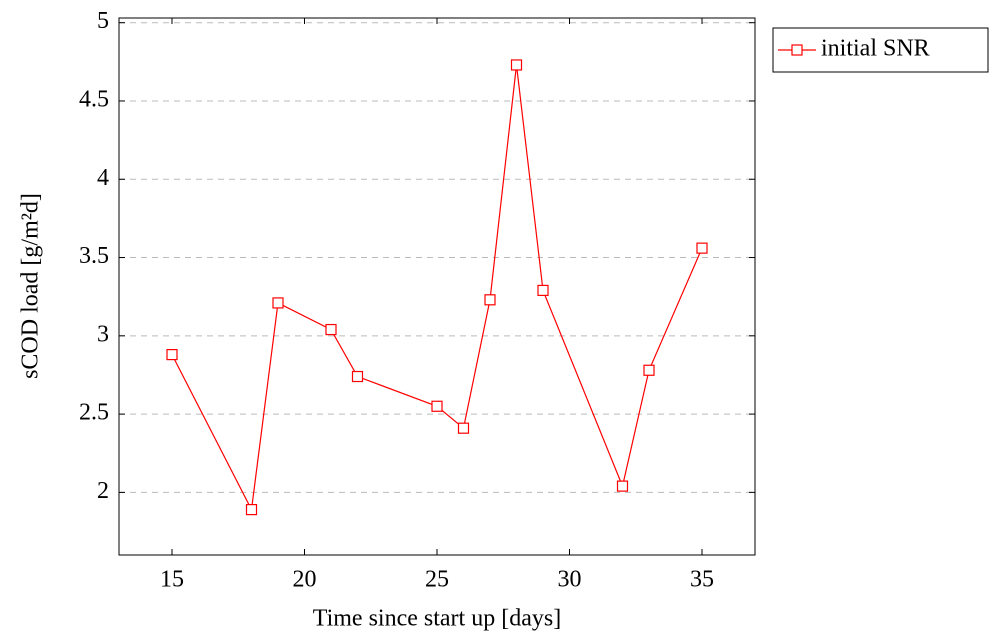  I want to click on legend-label: initial SNR, so click(875, 49).